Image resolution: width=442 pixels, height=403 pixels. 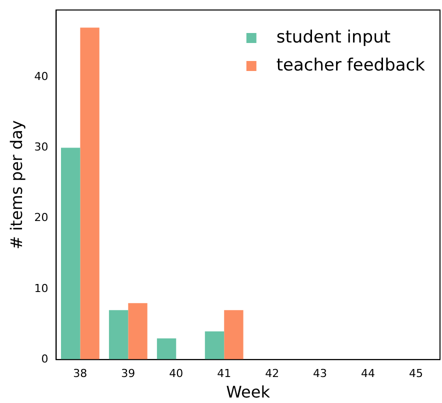 I want to click on y-tick-label: 30, so click(x=41, y=147).